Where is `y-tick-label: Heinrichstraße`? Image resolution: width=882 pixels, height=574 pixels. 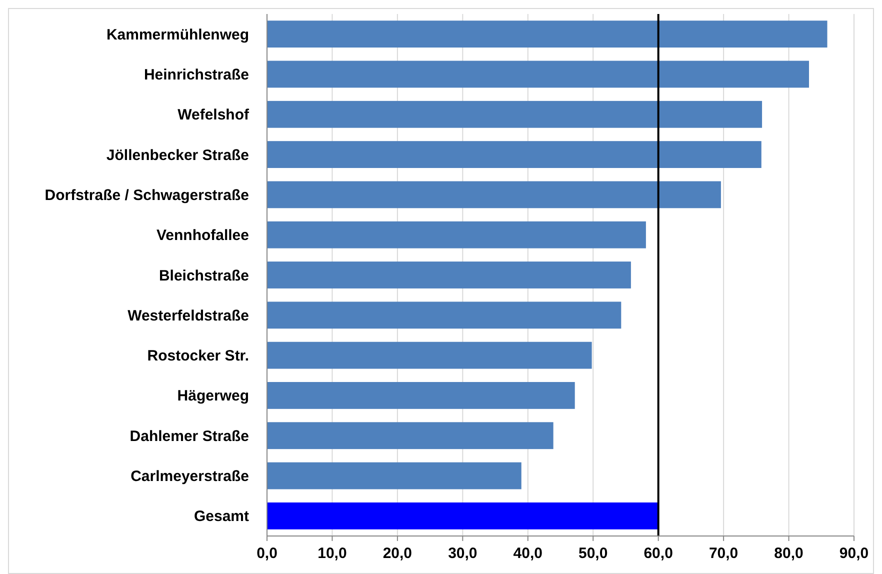 y-tick-label: Heinrichstraße is located at coordinates (196, 75).